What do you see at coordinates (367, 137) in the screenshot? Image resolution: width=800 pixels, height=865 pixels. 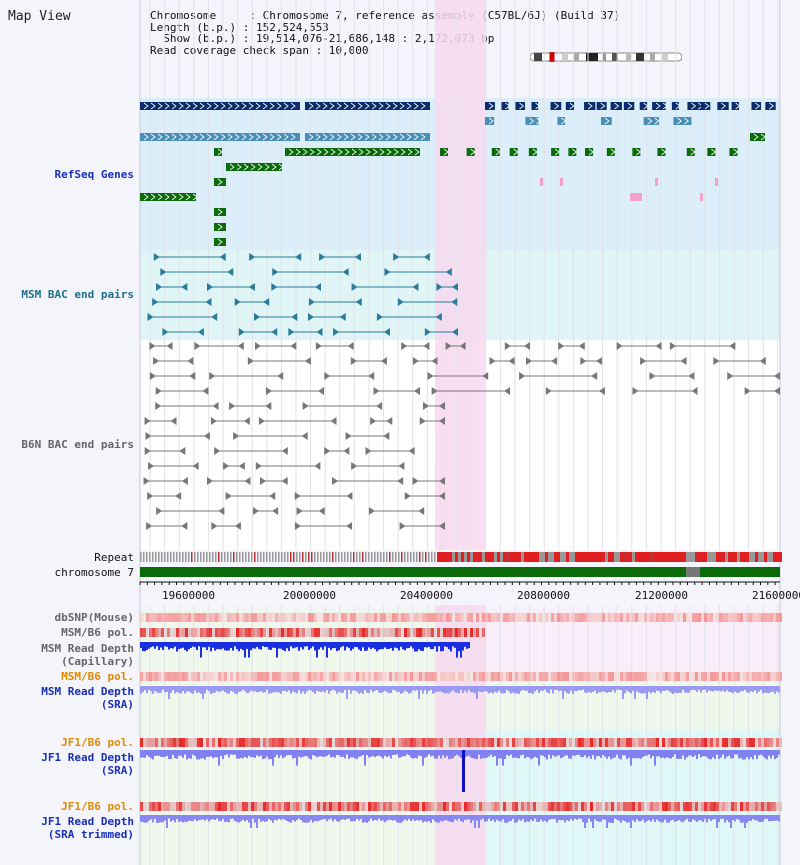 I see `refseq-gene` at bounding box center [367, 137].